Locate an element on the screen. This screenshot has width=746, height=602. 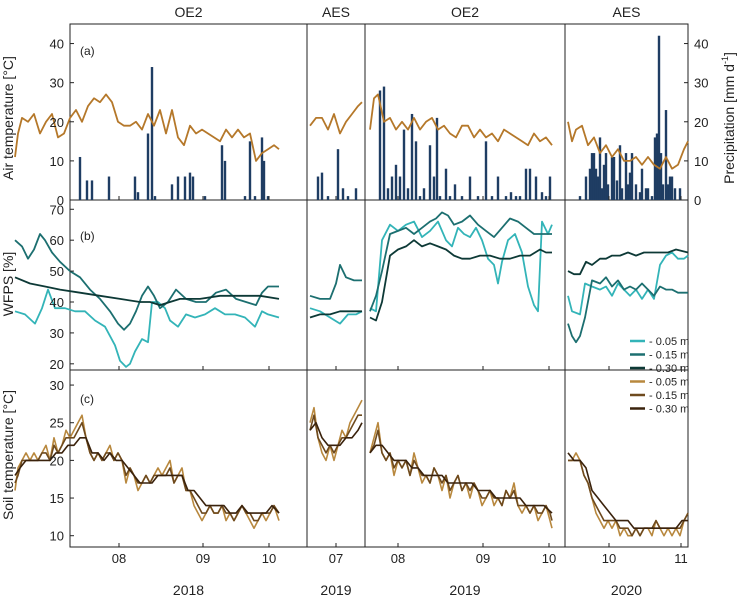
period-label: OE2 is located at coordinates (465, 12).